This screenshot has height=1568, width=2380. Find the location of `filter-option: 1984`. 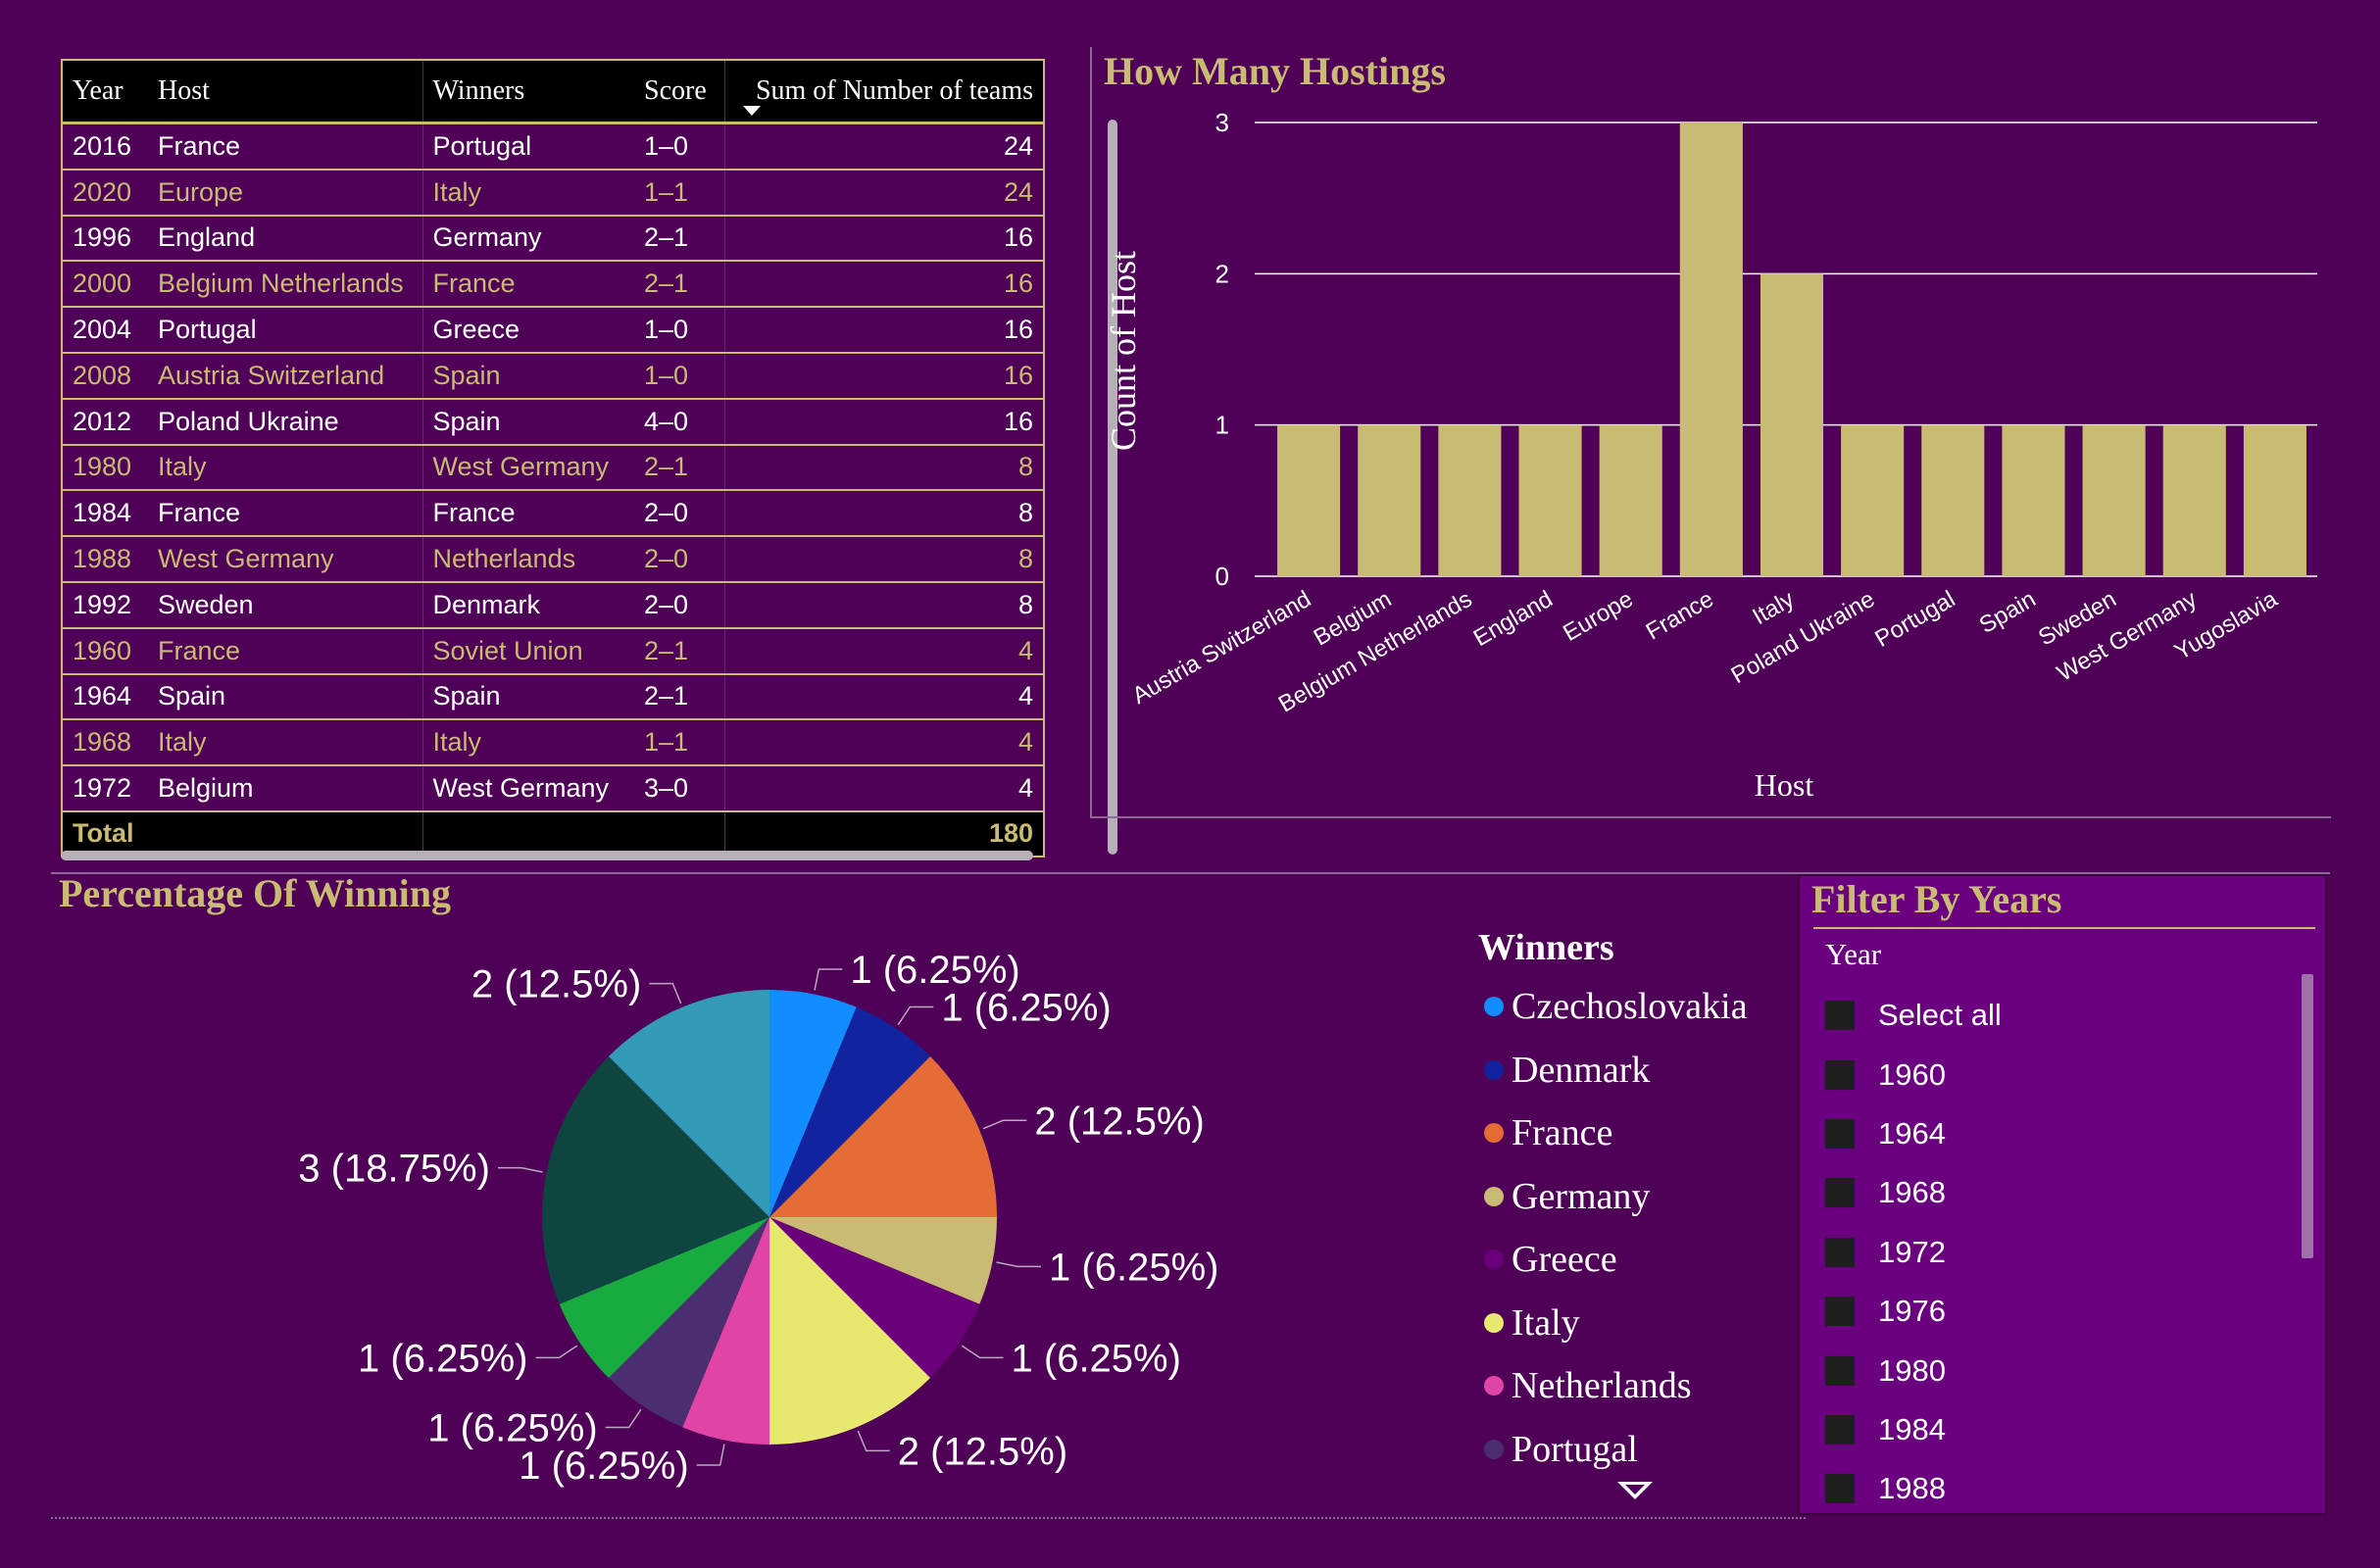

filter-option: 1984 is located at coordinates (2055, 1429).